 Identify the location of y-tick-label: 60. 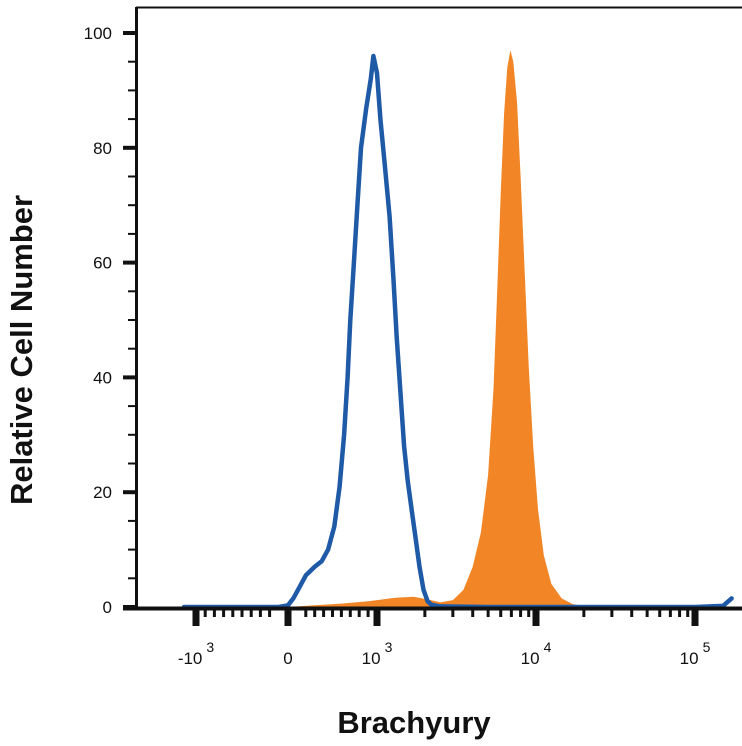
(102, 263).